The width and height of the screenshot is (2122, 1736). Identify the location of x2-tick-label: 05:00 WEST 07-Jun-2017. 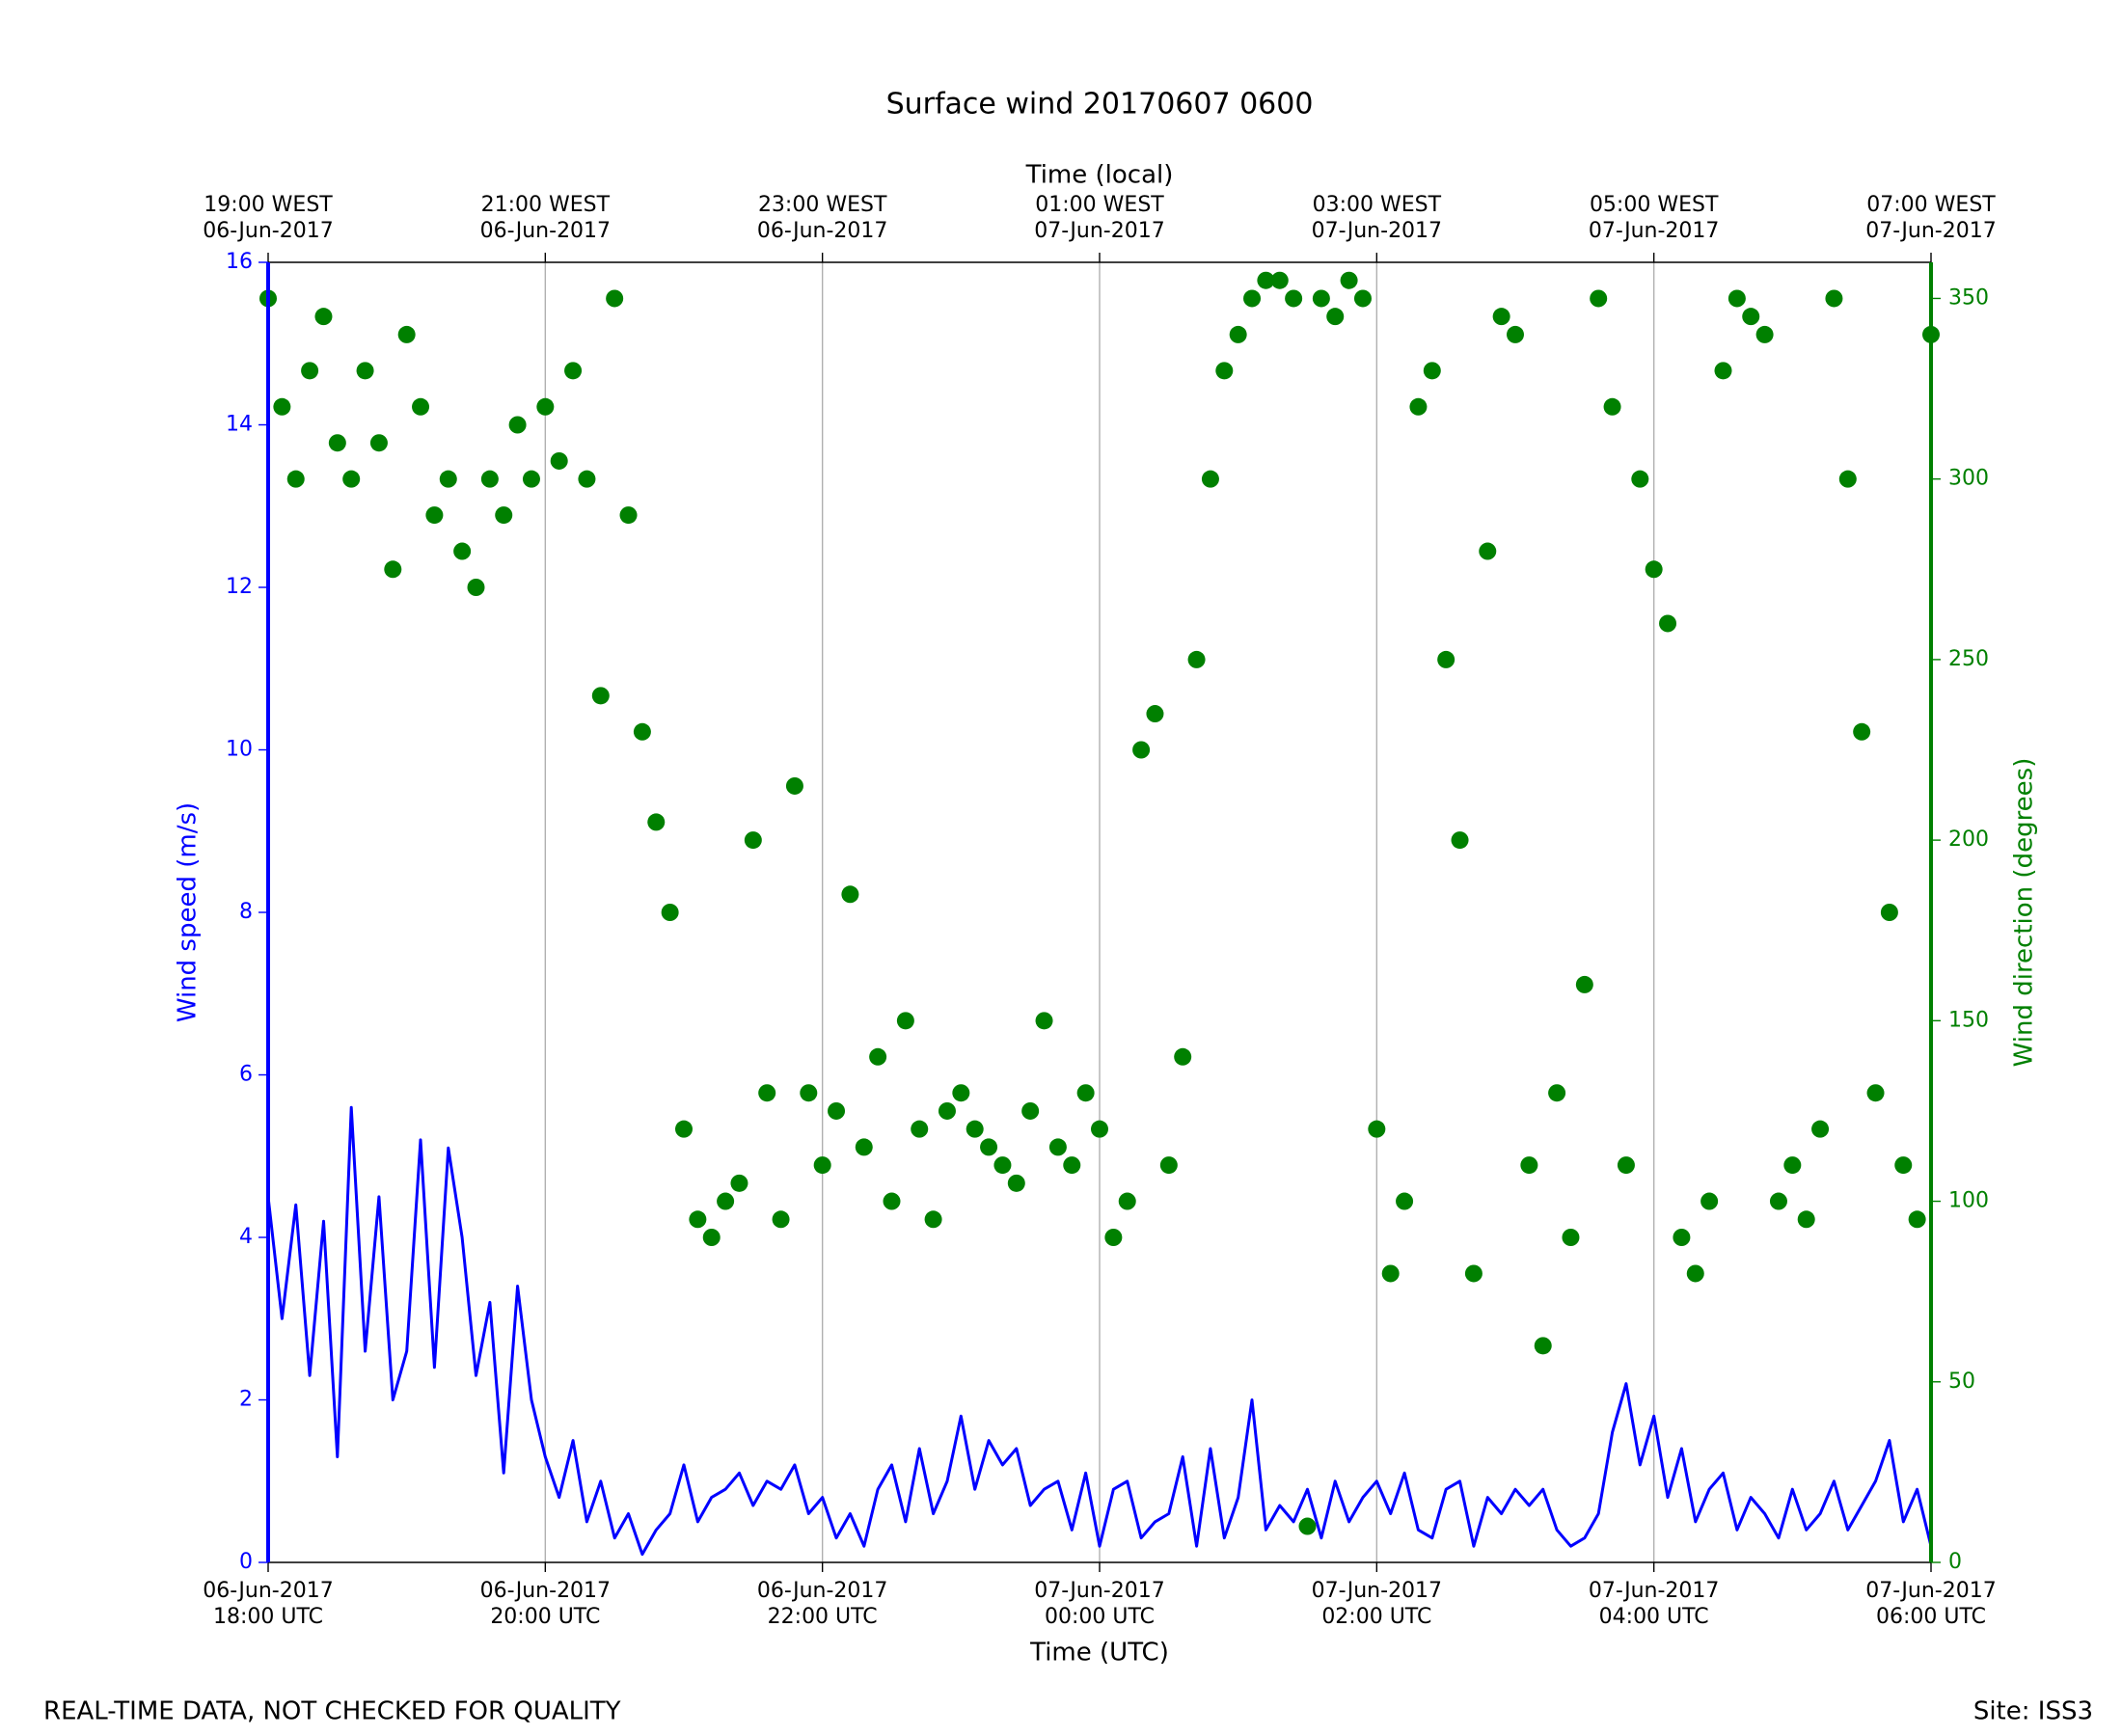
(1654, 218).